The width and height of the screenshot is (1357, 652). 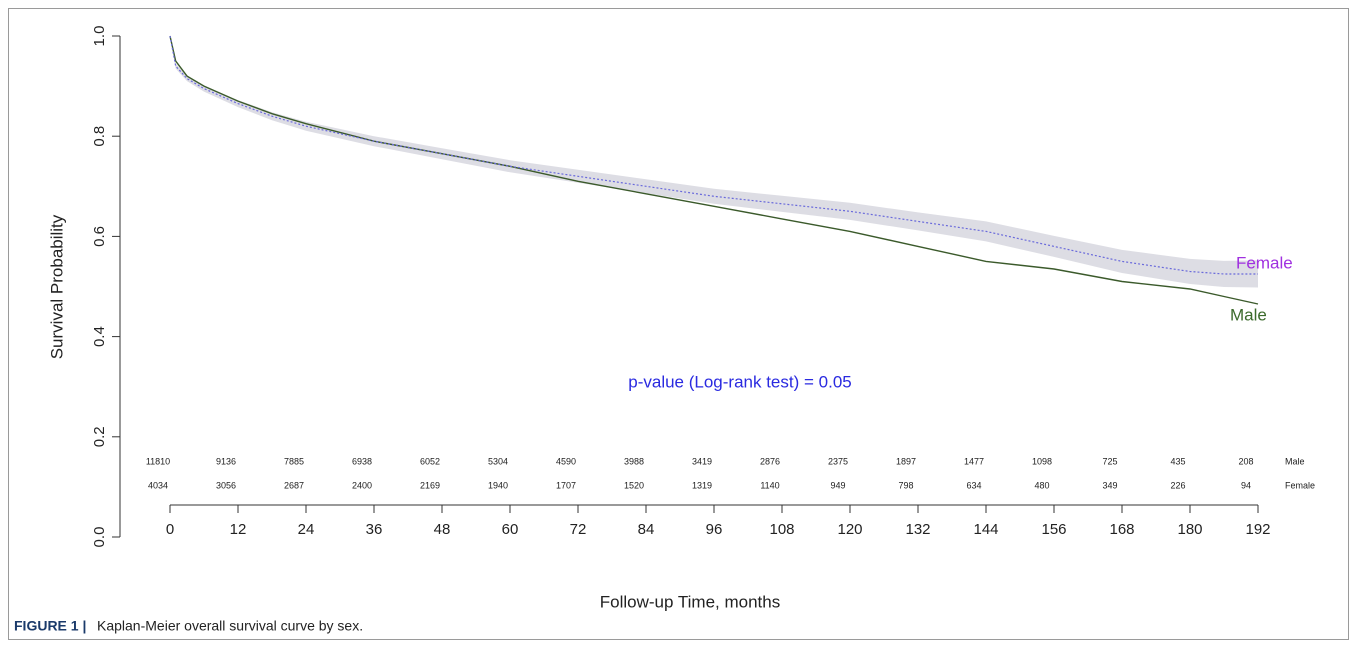 What do you see at coordinates (50, 626) in the screenshot?
I see `caption-label: FIGURE 1 |` at bounding box center [50, 626].